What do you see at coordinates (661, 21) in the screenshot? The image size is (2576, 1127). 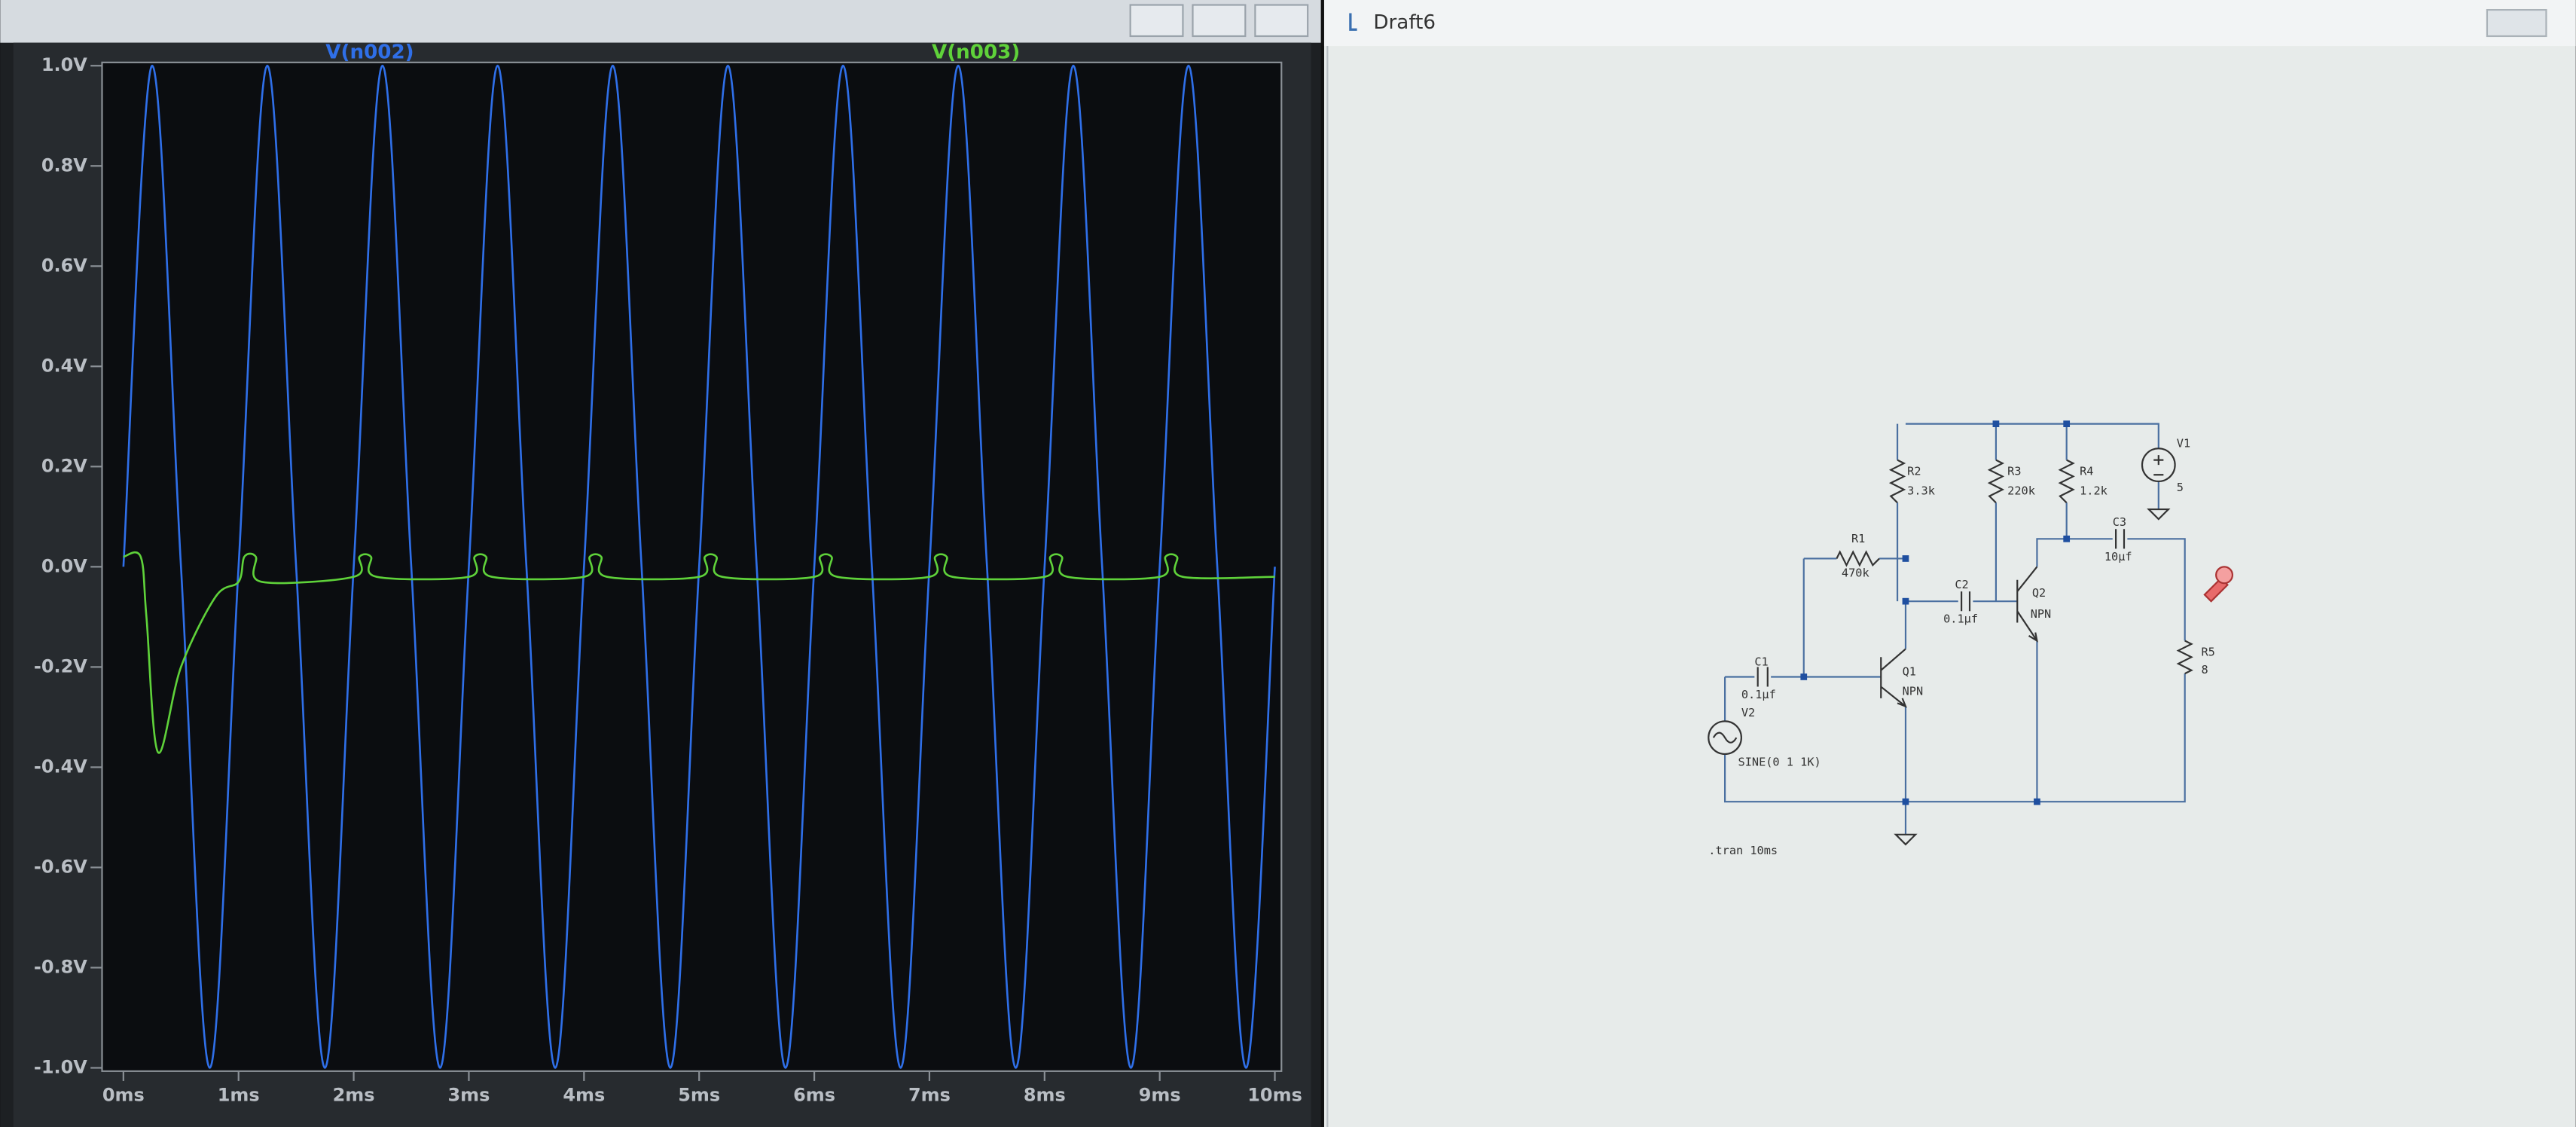 I see `waveform-titlebar` at bounding box center [661, 21].